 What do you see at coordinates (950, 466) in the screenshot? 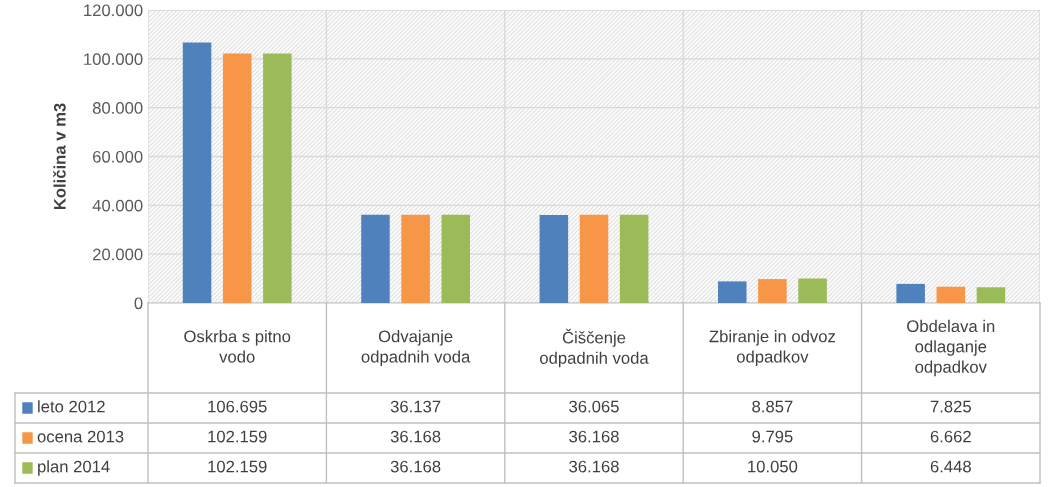
I see `data-label: 6.448` at bounding box center [950, 466].